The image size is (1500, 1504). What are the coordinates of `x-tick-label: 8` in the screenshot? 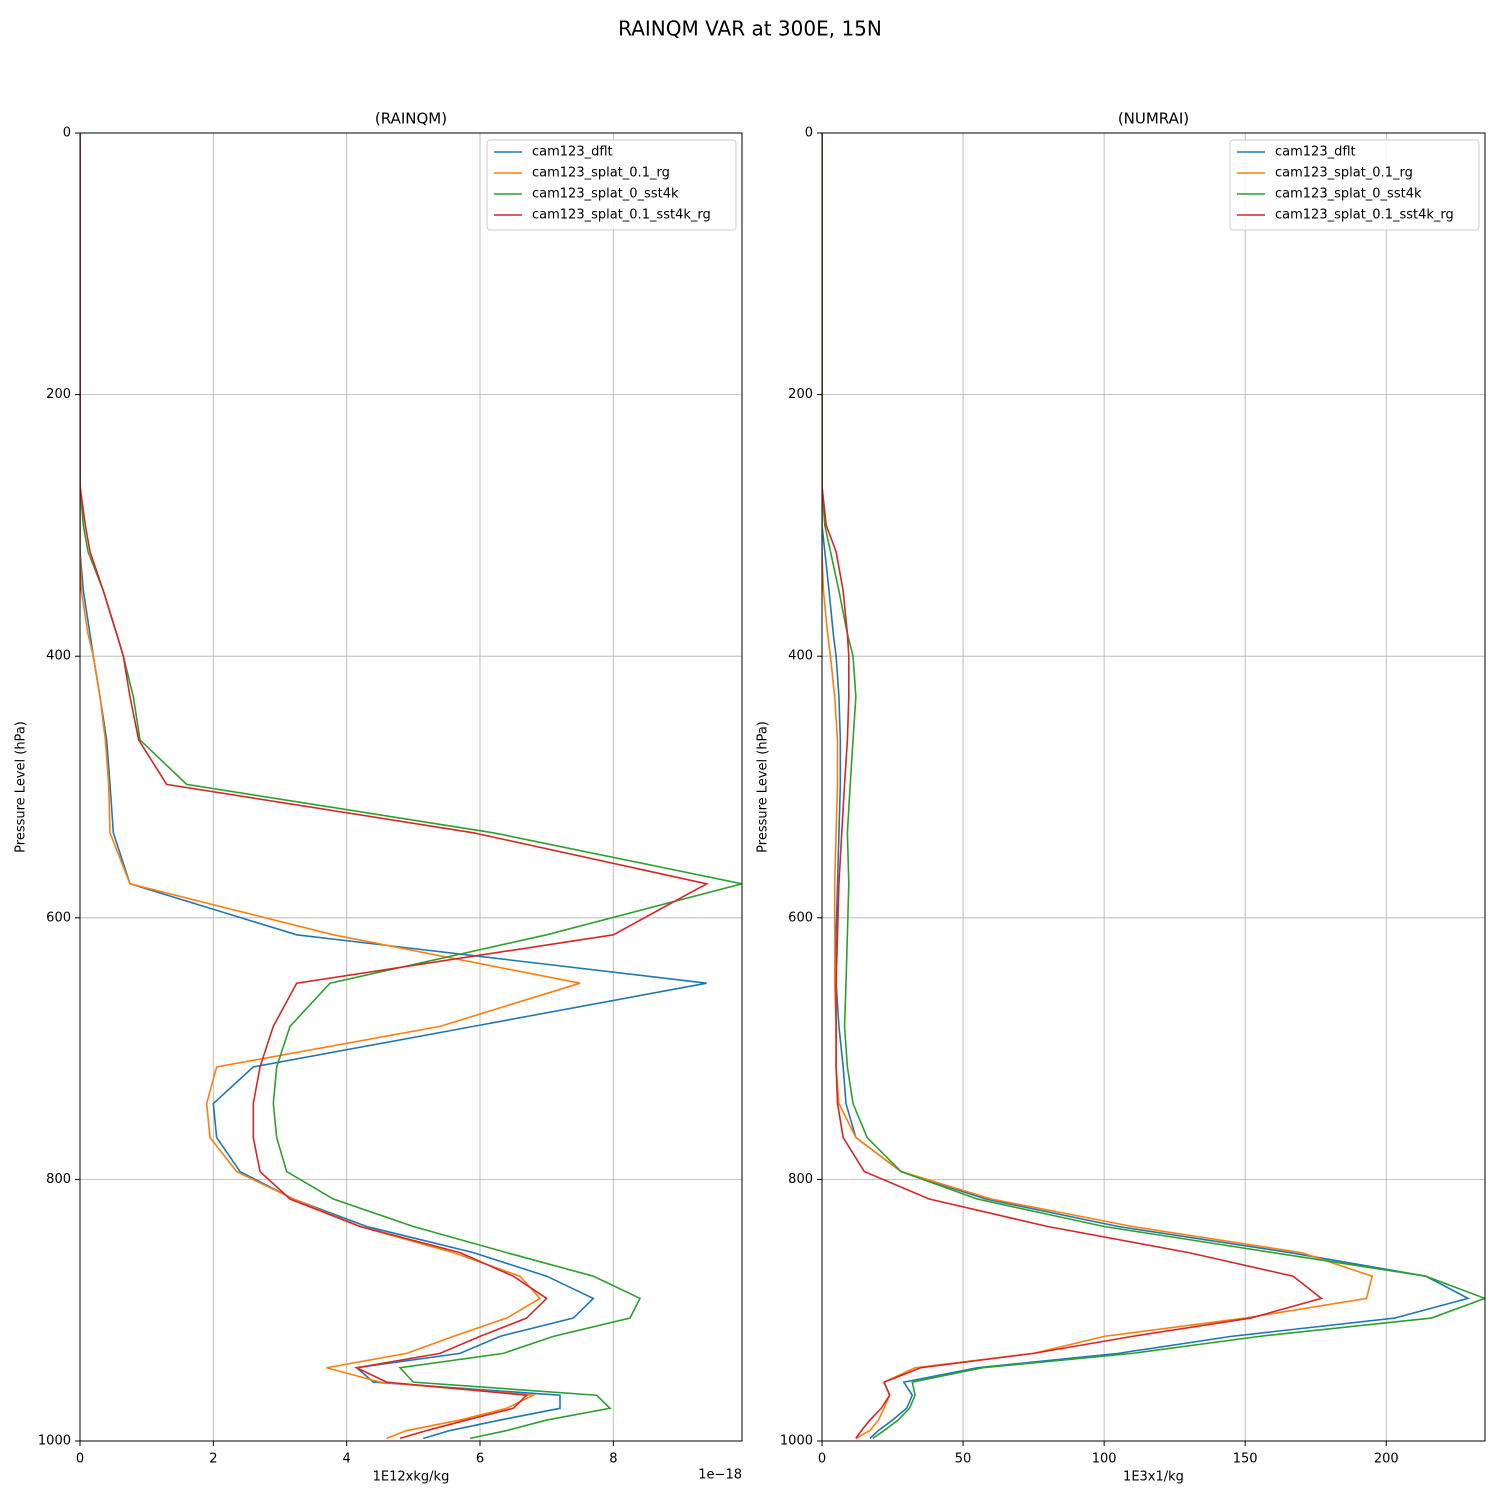 It's located at (613, 1459).